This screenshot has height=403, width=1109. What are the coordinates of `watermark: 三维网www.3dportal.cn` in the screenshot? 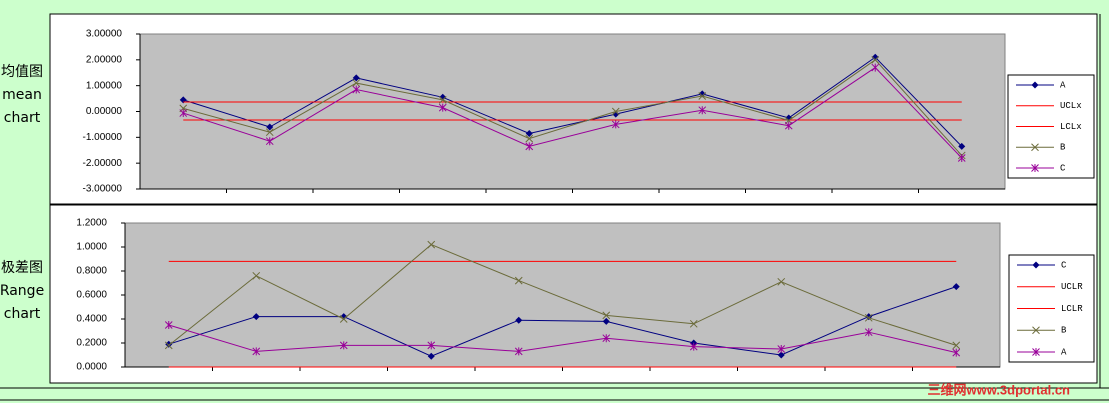 It's located at (998, 389).